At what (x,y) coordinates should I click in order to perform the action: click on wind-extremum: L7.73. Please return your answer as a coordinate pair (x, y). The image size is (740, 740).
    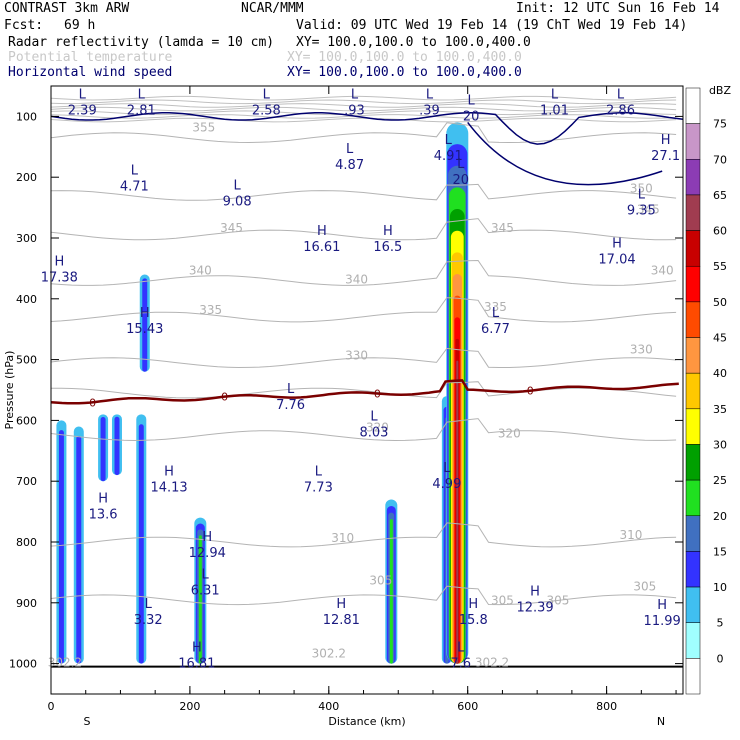
    Looking at the image, I should click on (318, 479).